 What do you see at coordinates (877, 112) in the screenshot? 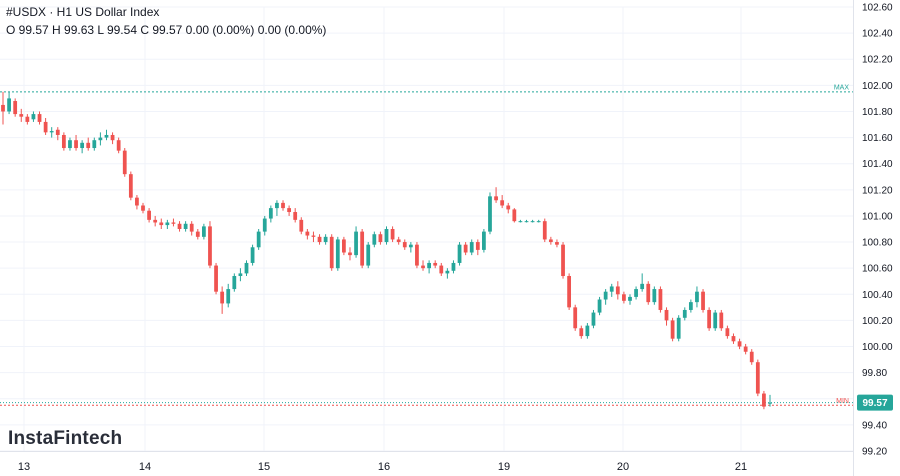
I see `y-tick-label: 101.80` at bounding box center [877, 112].